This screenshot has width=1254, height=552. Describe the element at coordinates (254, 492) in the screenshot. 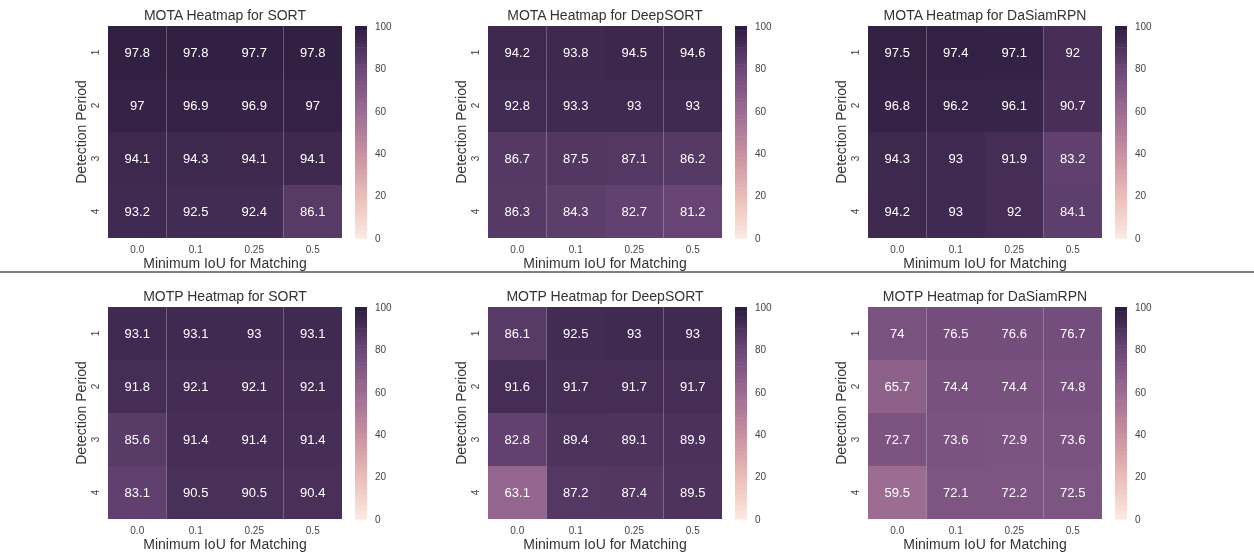

I see `data-label: 90.5` at that location.